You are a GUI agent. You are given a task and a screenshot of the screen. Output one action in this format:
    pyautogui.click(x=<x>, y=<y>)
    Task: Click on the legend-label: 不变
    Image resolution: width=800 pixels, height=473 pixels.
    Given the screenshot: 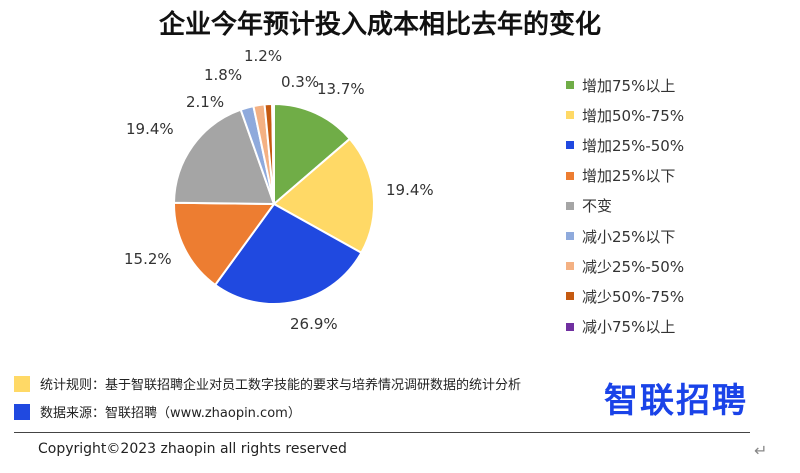 What is the action you would take?
    pyautogui.click(x=597, y=206)
    